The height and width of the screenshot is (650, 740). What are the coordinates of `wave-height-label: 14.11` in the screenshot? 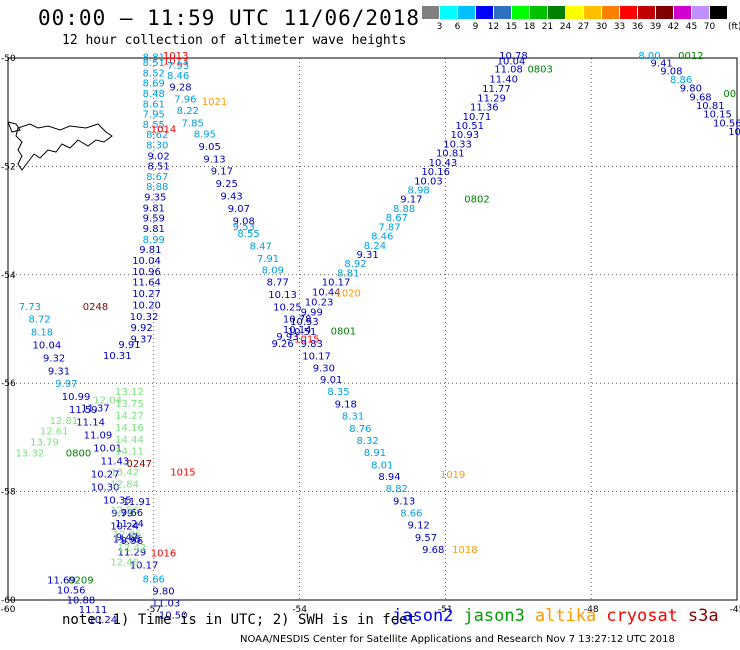 It's located at (129, 452).